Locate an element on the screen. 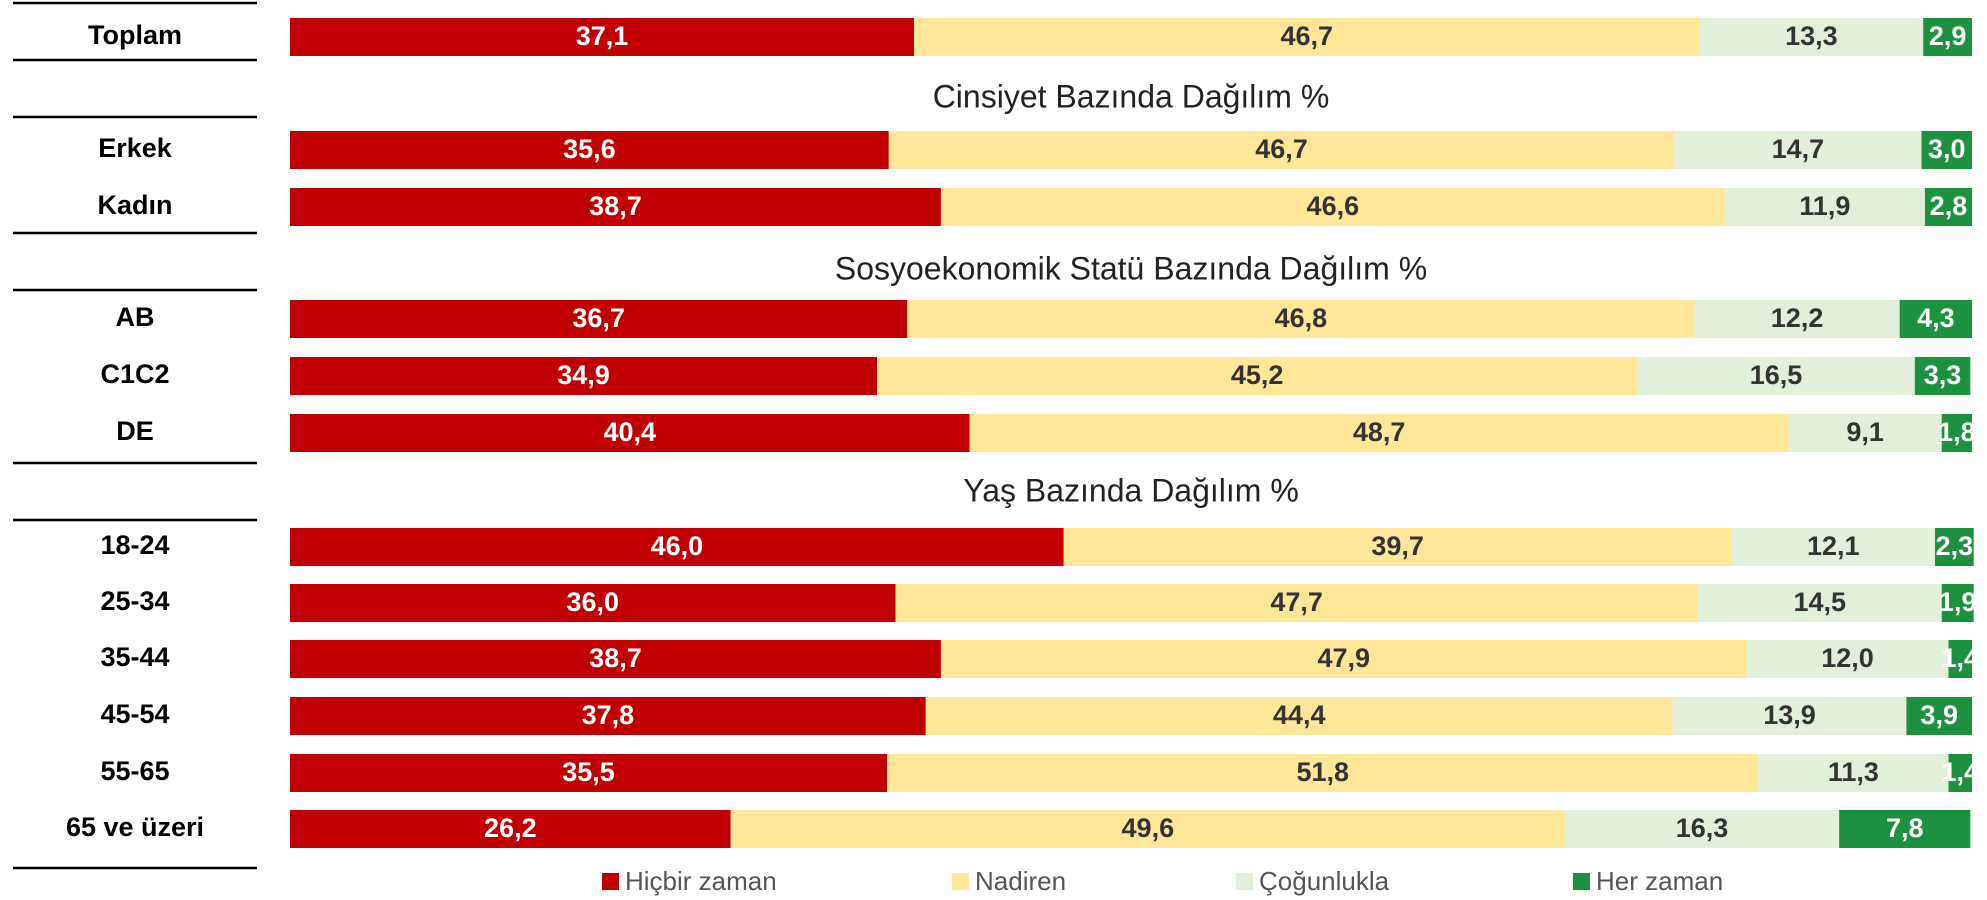 The width and height of the screenshot is (1987, 900). data-label: 36,0 is located at coordinates (592, 602).